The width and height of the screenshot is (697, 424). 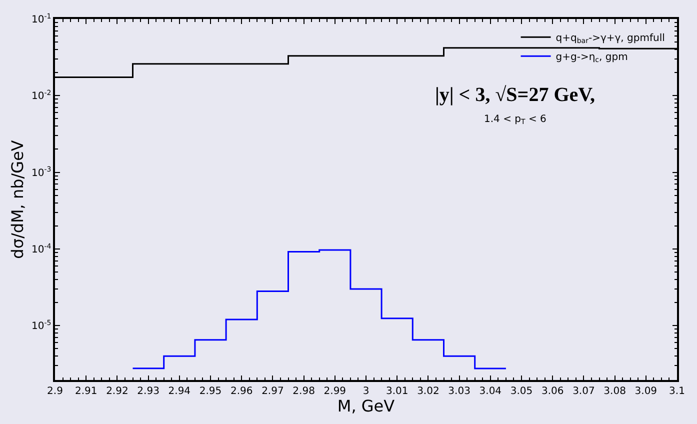 I want to click on x-tick-label: 3.03, so click(x=459, y=391).